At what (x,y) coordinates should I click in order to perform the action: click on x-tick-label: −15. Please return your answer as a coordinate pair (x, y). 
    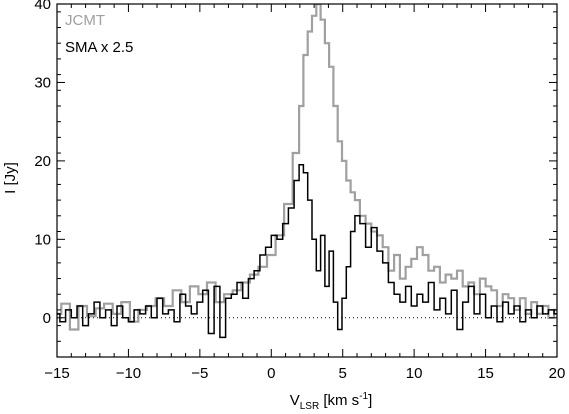
    Looking at the image, I should click on (56, 373).